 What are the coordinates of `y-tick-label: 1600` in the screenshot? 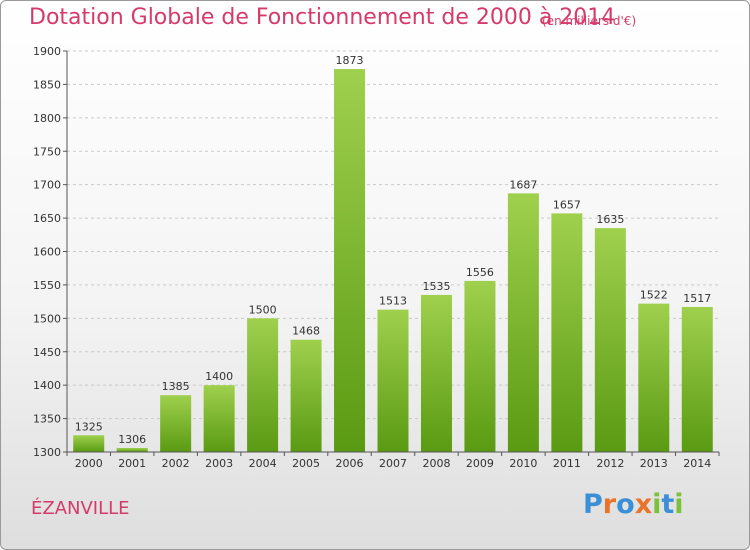 It's located at (47, 252).